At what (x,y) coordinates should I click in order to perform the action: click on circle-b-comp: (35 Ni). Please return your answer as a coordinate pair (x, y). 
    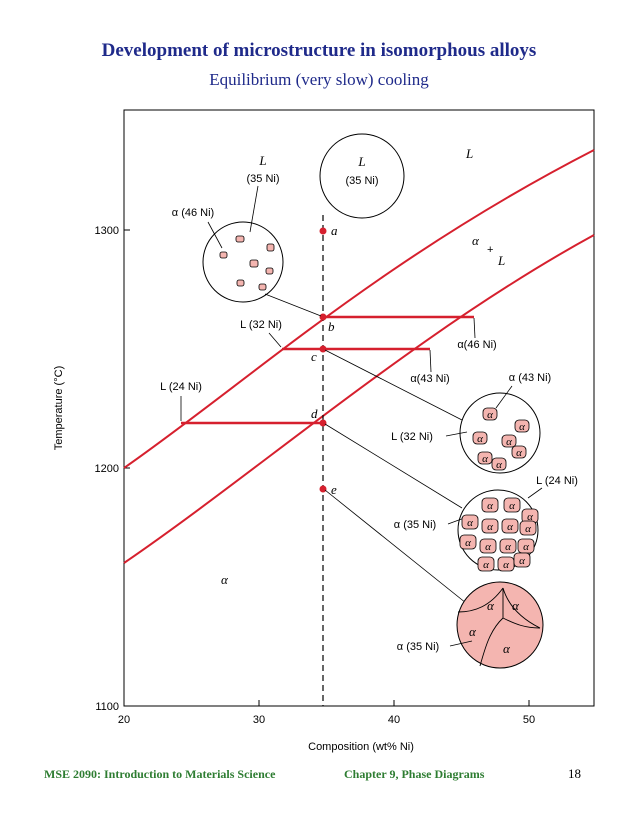
    Looking at the image, I should click on (262, 179).